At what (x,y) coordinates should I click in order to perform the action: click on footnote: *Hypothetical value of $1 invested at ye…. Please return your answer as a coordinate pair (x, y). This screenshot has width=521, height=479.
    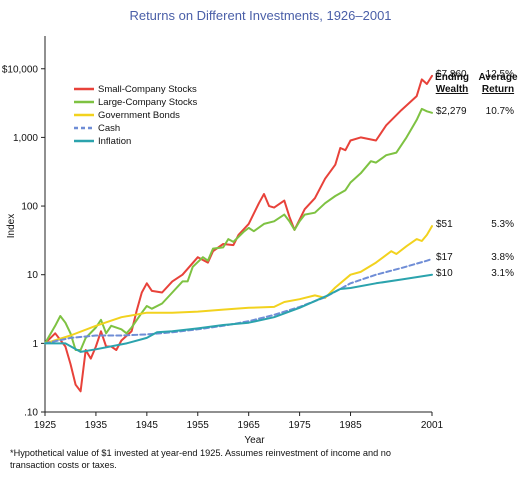
    Looking at the image, I should click on (200, 459).